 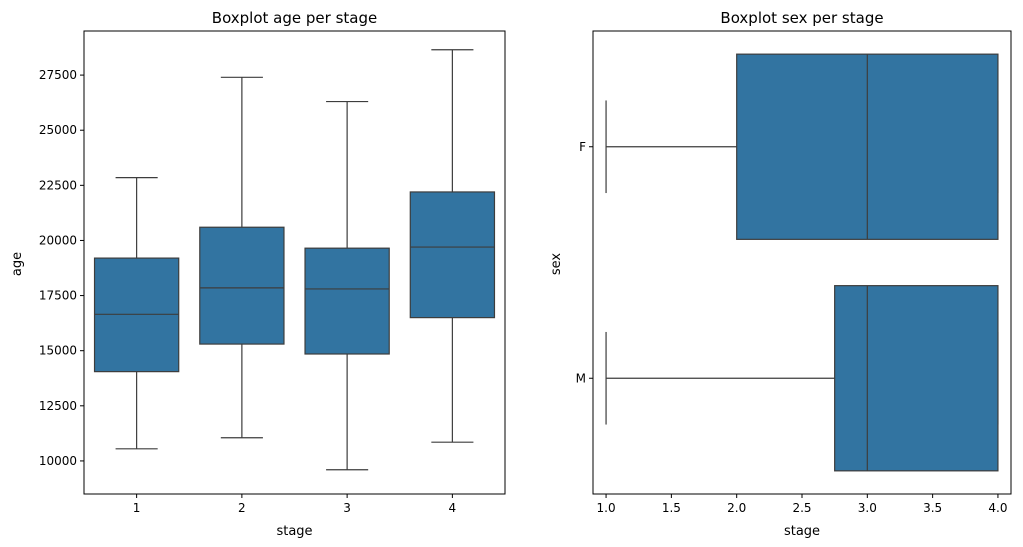 I want to click on right-xtick-label: 4.0, so click(x=997, y=508).